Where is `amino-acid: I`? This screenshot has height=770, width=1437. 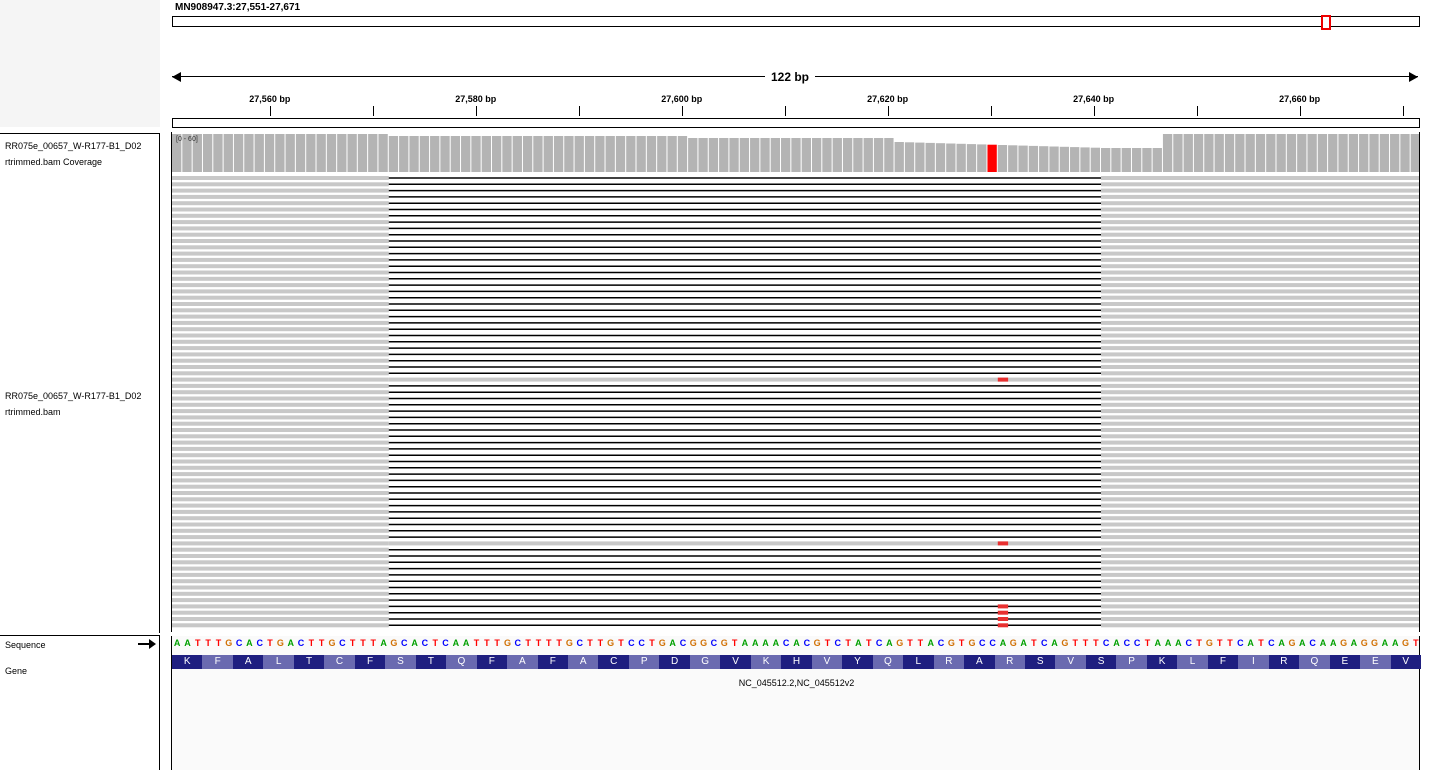 amino-acid: I is located at coordinates (1253, 662).